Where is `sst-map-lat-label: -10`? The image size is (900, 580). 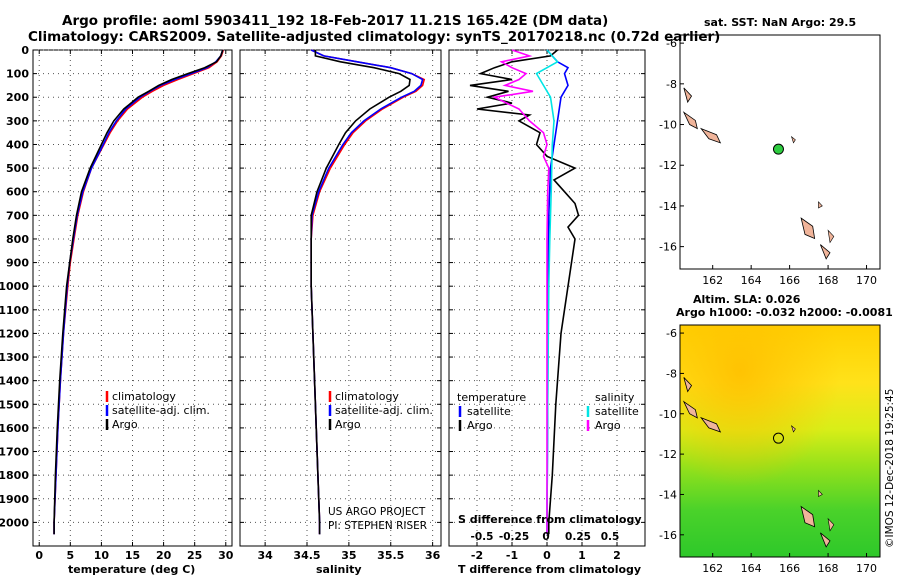
sst-map-lat-label: -10 is located at coordinates (668, 125).